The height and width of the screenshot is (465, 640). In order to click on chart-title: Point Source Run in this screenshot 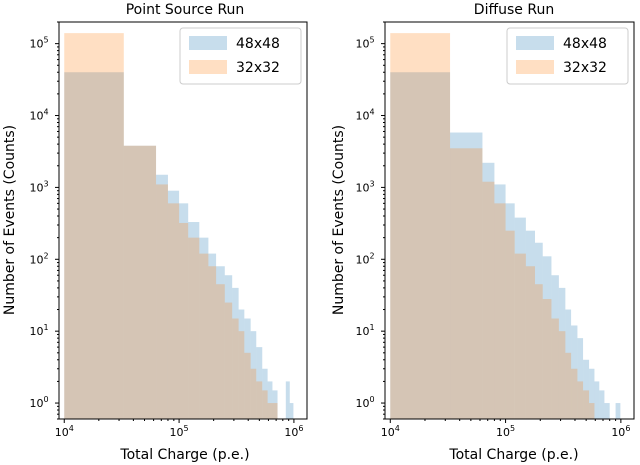, I will do `click(185, 10)`.